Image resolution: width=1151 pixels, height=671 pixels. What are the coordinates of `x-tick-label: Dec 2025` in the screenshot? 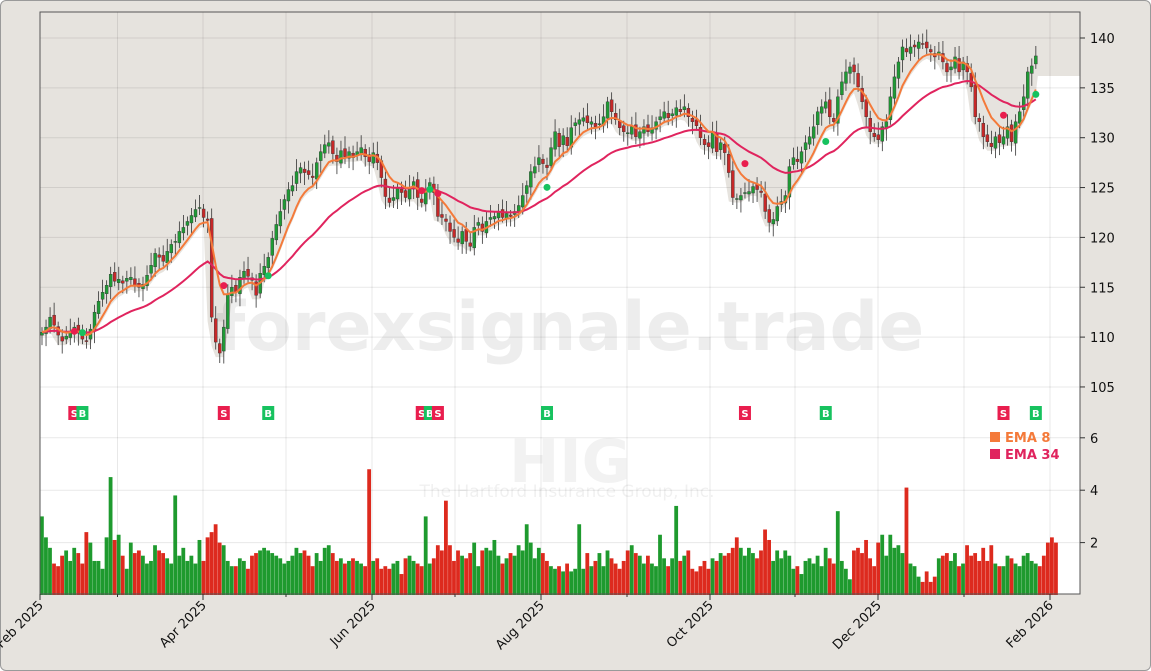 It's located at (857, 625).